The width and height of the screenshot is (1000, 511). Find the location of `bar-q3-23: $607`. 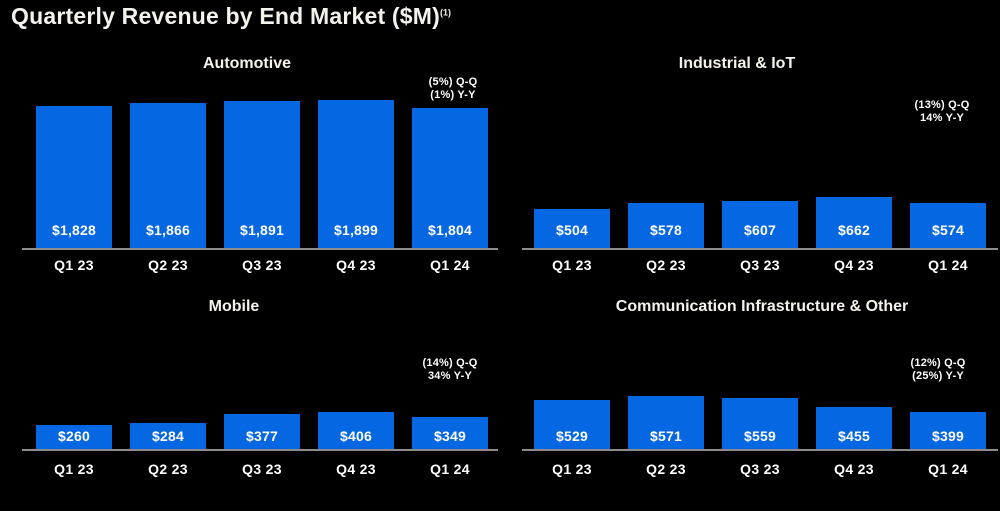

bar-q3-23: $607 is located at coordinates (760, 224).